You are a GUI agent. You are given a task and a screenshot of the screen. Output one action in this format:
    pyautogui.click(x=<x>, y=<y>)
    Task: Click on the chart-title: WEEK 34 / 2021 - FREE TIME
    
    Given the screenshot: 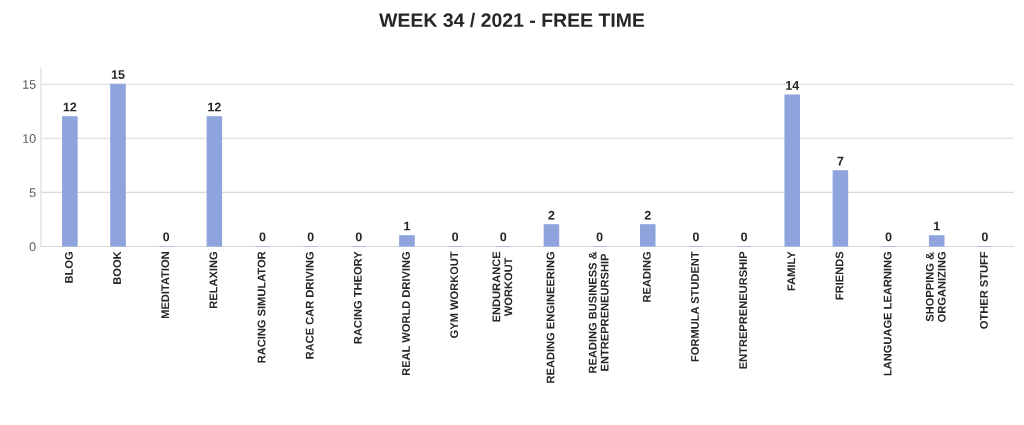 What is the action you would take?
    pyautogui.click(x=512, y=20)
    